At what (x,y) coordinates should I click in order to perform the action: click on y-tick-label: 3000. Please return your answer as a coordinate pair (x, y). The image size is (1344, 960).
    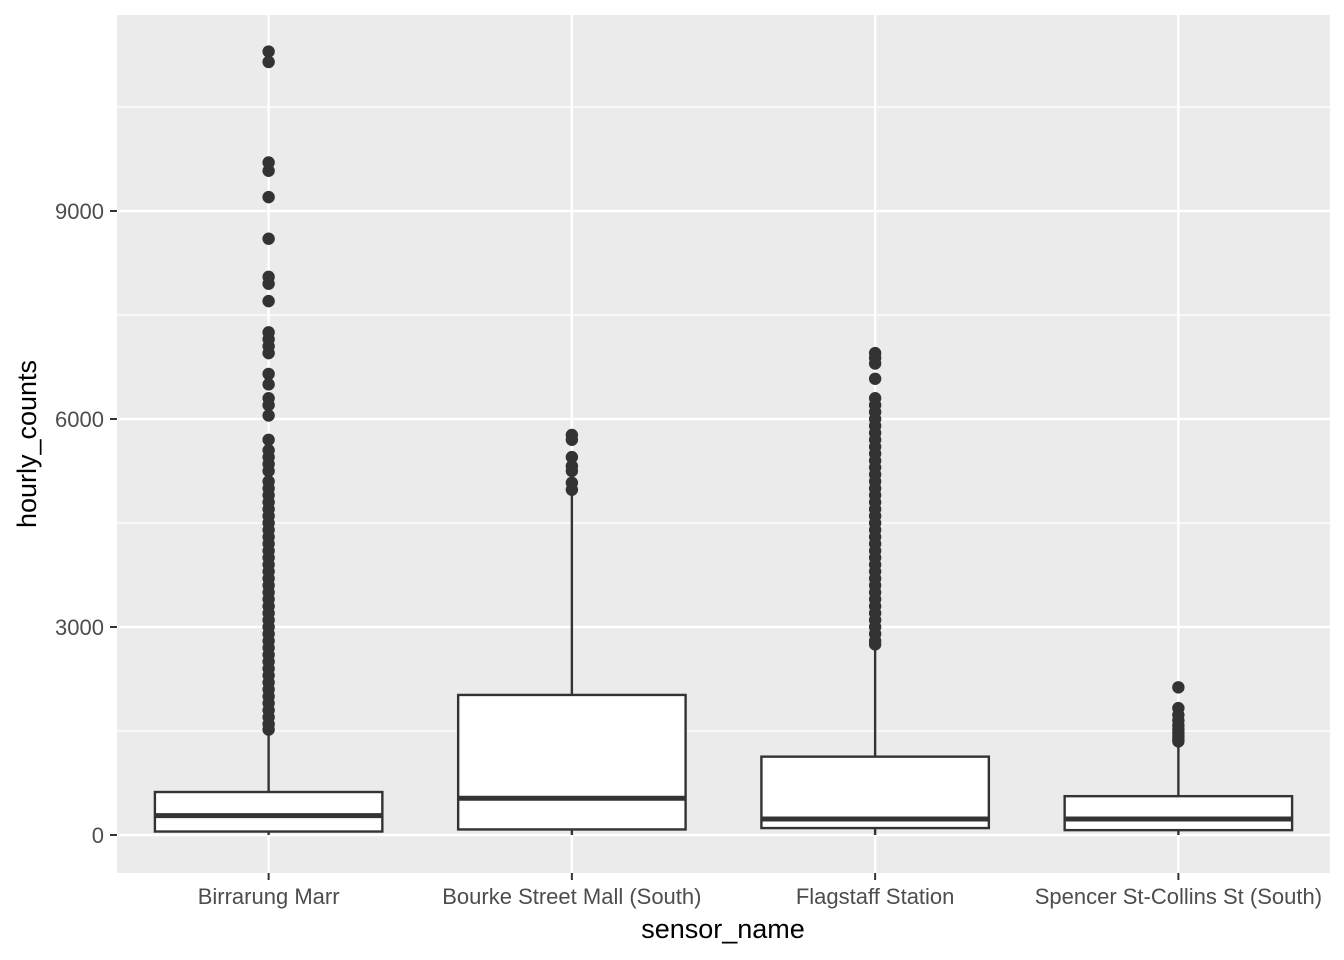
    Looking at the image, I should click on (79, 627).